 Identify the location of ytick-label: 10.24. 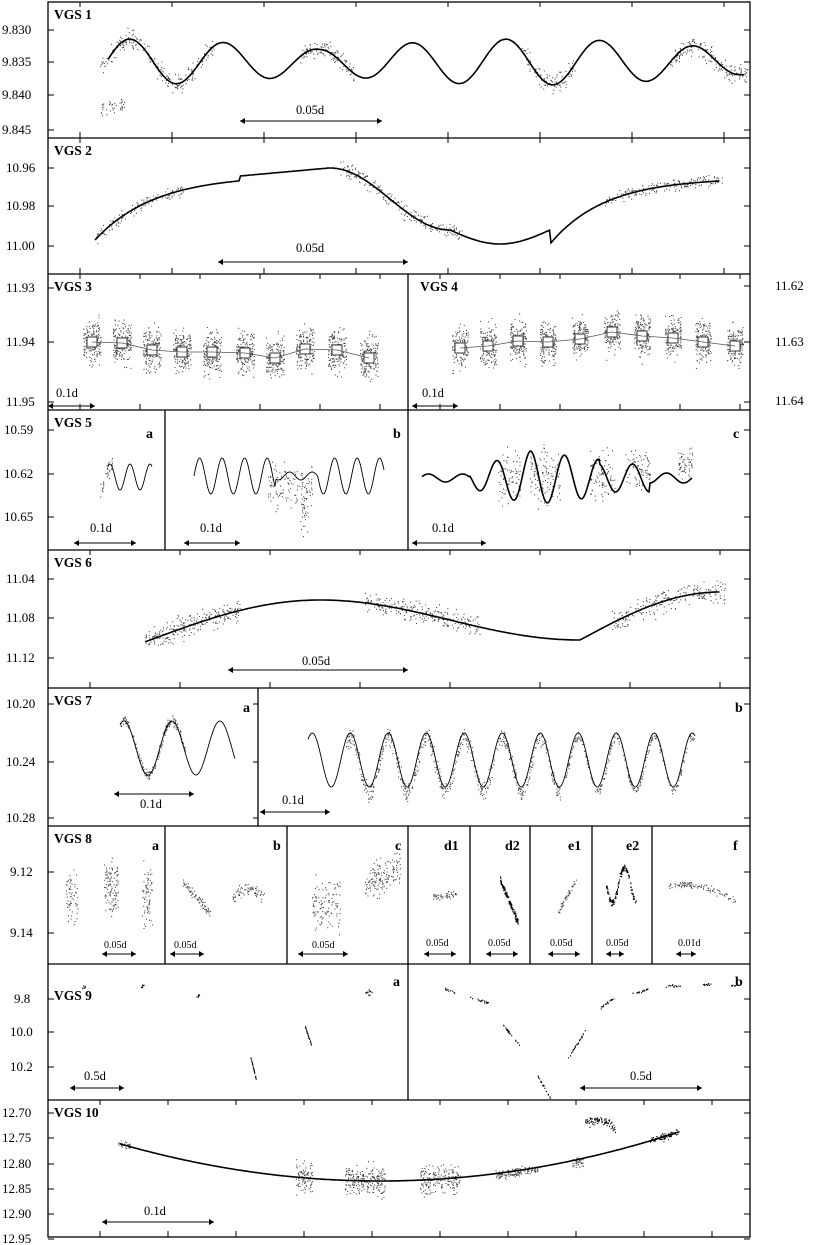
(21, 761).